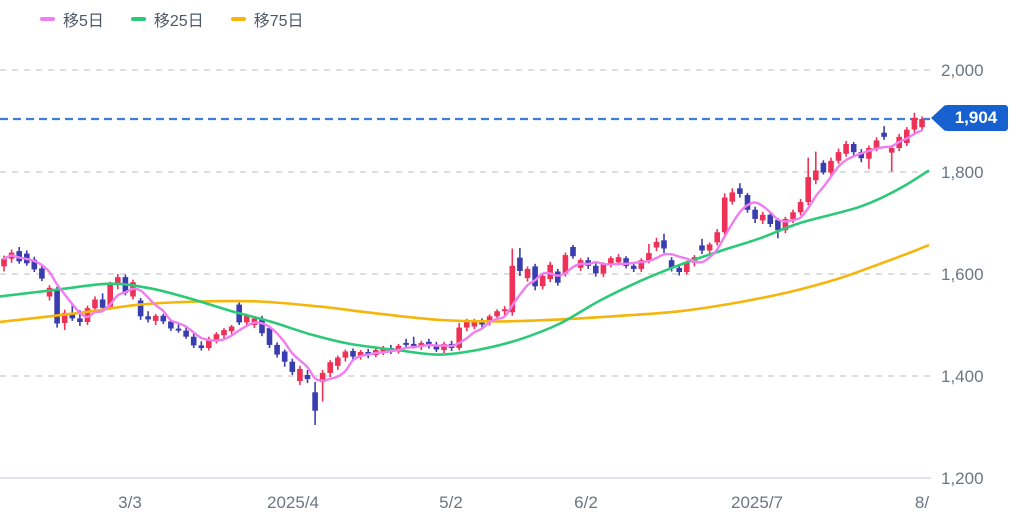 This screenshot has height=526, width=1017. What do you see at coordinates (72, 19) in the screenshot?
I see `legend-item-ma5: 移5日` at bounding box center [72, 19].